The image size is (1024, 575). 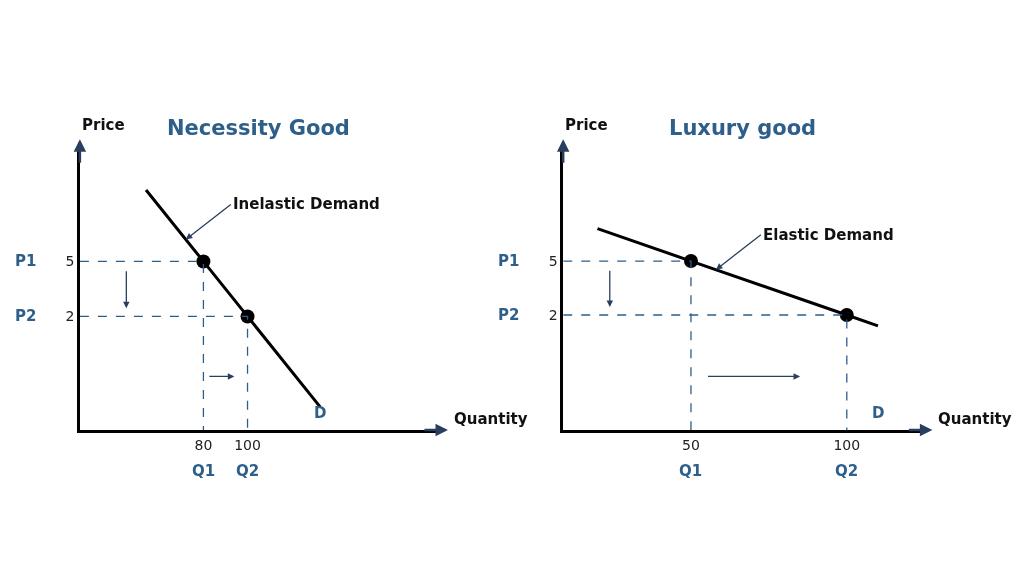 I want to click on chart-title: Luxury good, so click(x=743, y=128).